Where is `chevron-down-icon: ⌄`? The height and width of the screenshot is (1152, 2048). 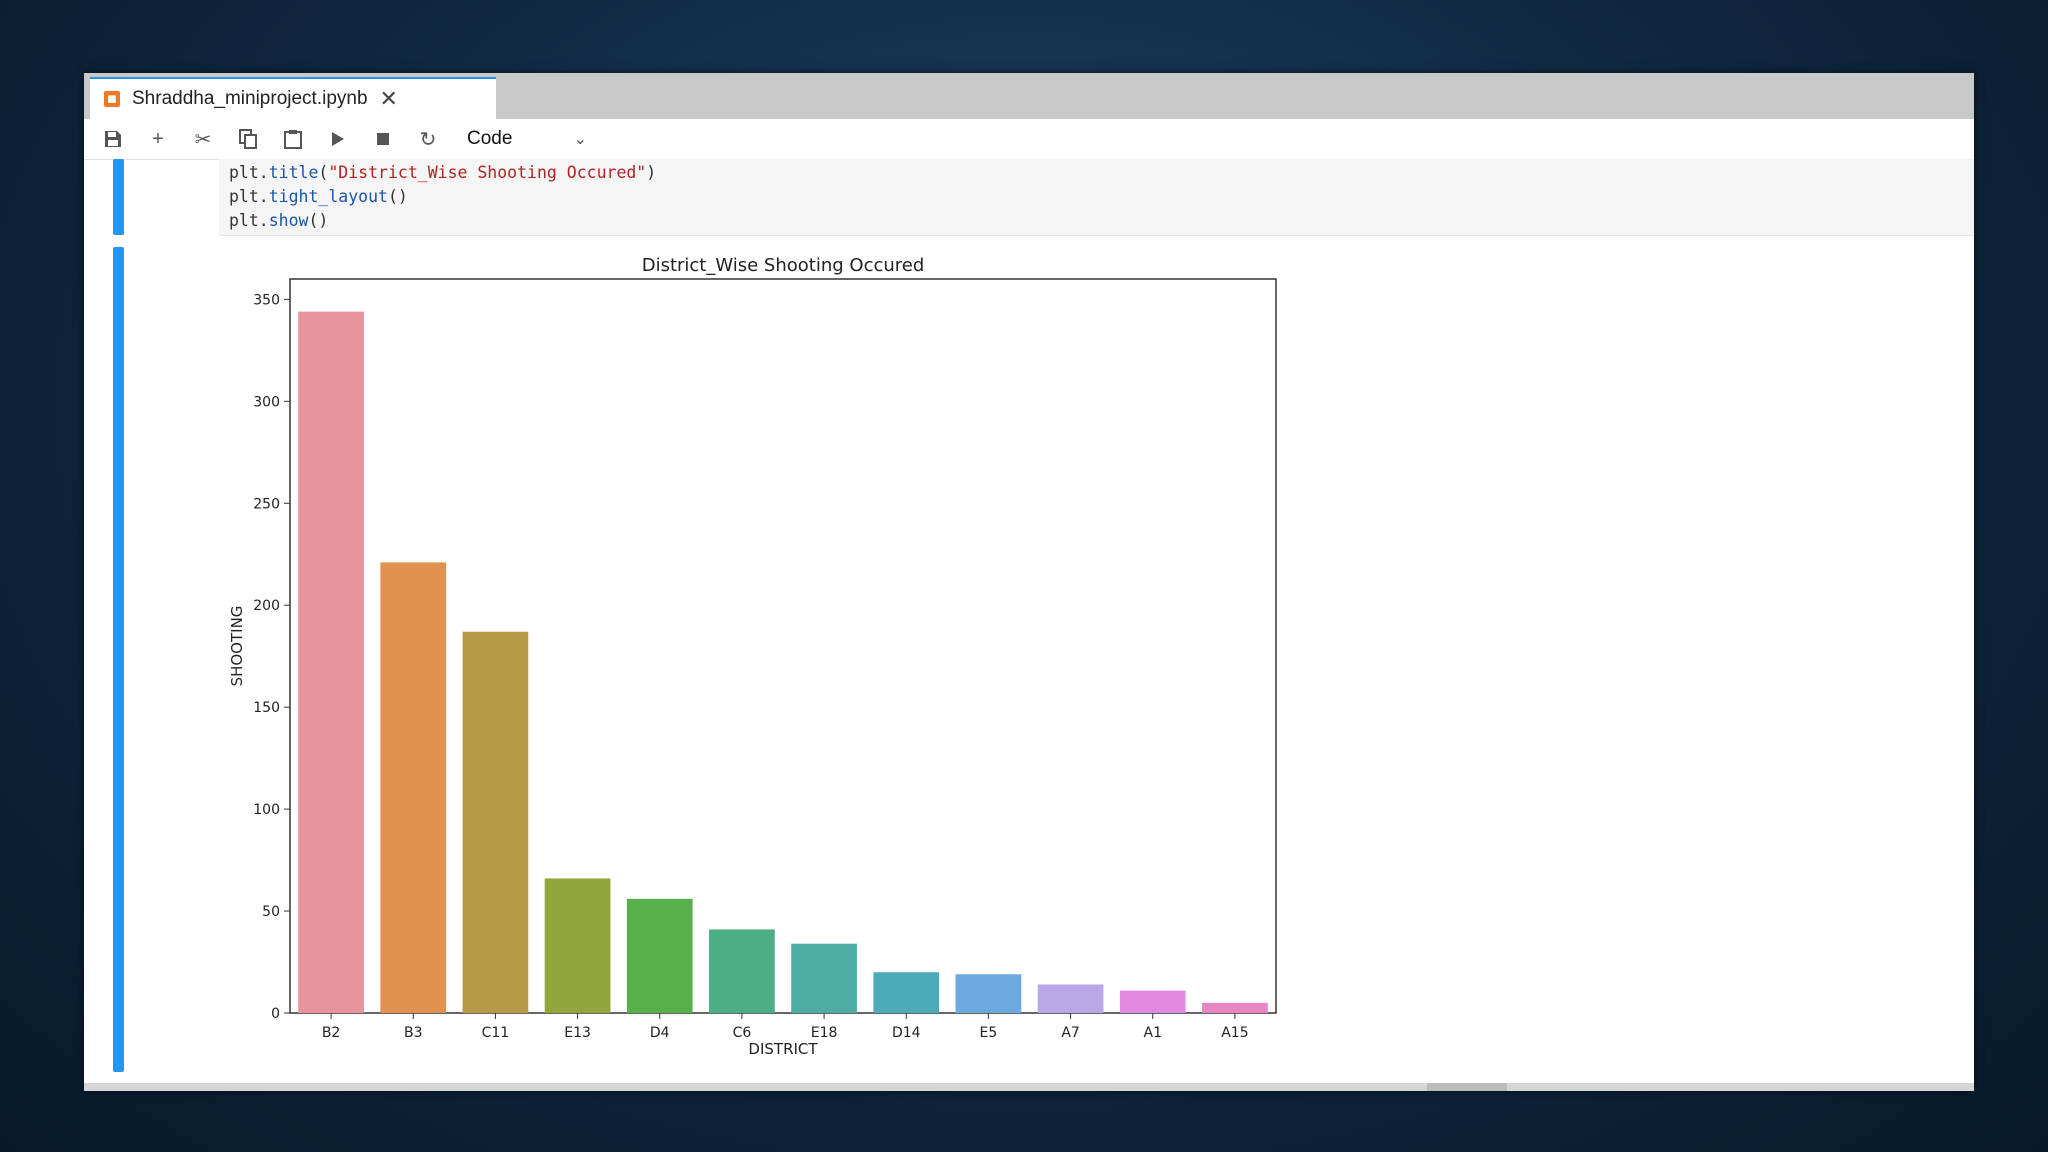 chevron-down-icon: ⌄ is located at coordinates (580, 139).